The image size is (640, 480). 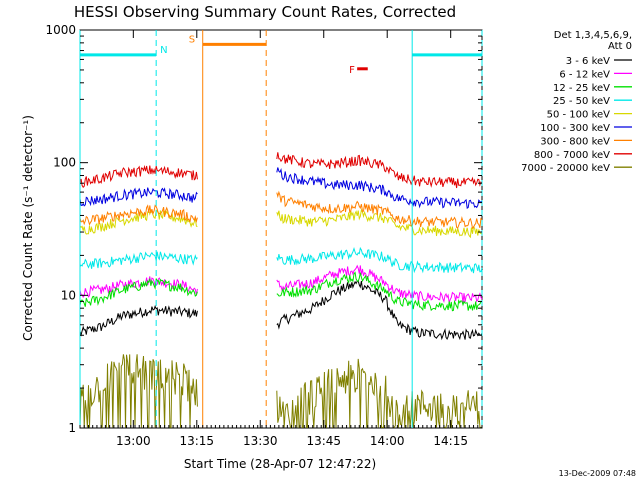 I want to click on legend-entry-label: 25 - 50 keV, so click(x=581, y=101).